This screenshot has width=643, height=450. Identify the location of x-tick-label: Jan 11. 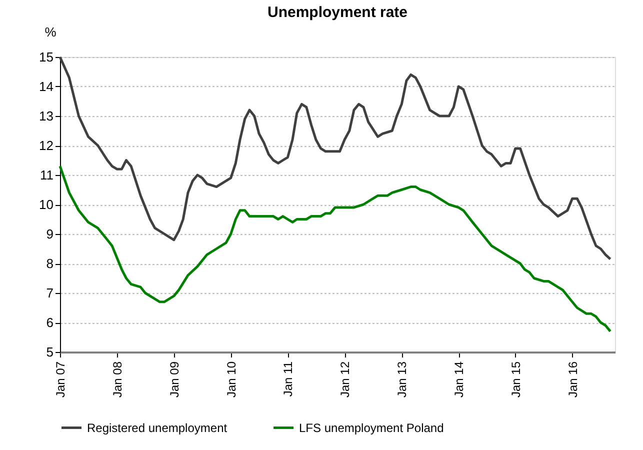
(288, 379).